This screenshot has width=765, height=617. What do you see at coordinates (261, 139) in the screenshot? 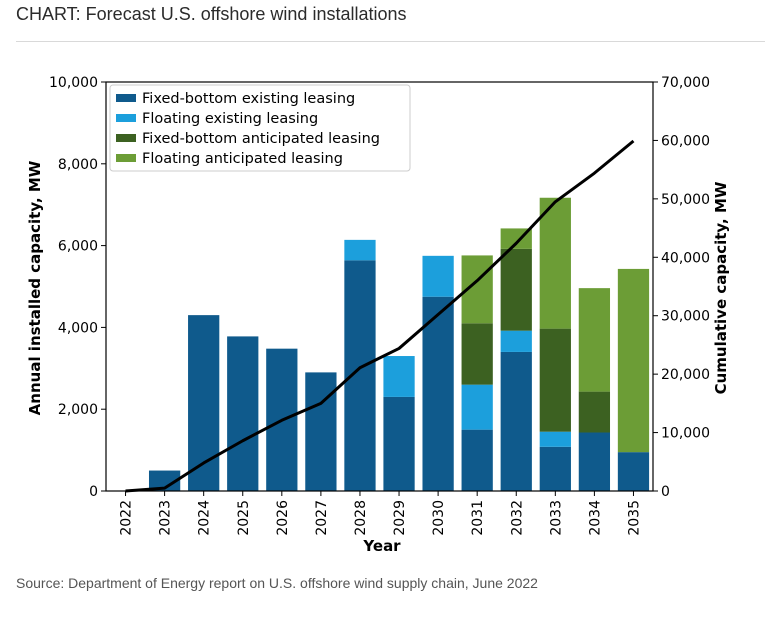
I see `legend-label-2: Fixed-bottom anticipated leasing` at bounding box center [261, 139].